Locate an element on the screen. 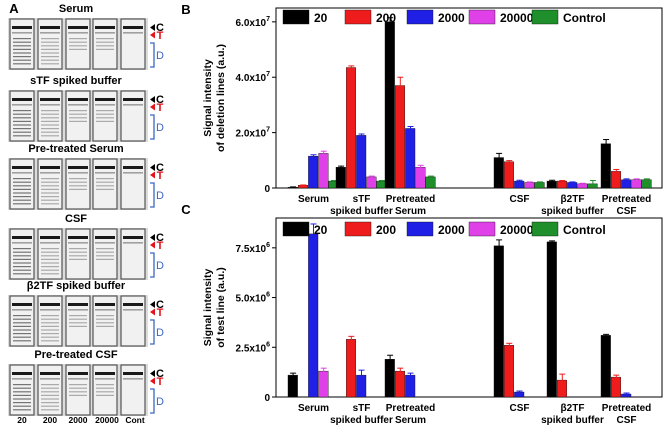 The image size is (667, 428). lane-label: 20000 is located at coordinates (107, 420).